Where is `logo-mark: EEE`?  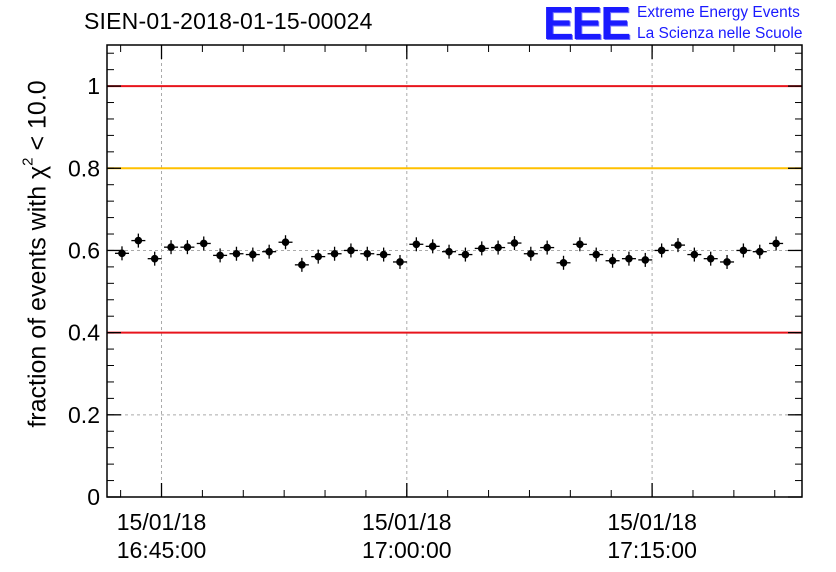
logo-mark: EEE is located at coordinates (587, 24).